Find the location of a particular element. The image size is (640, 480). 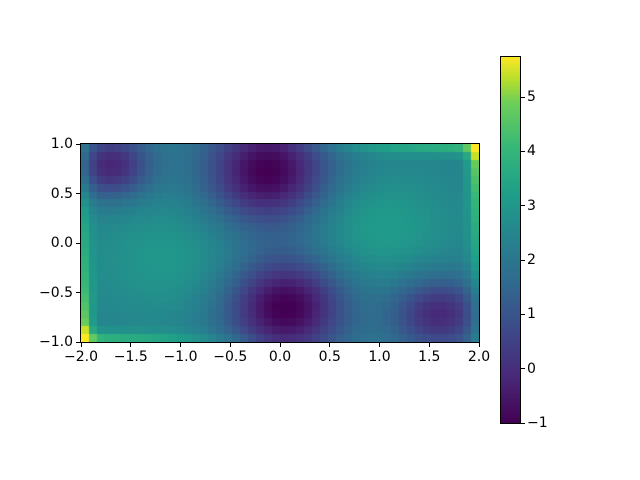

x-tick-label: −0.5 is located at coordinates (230, 357).